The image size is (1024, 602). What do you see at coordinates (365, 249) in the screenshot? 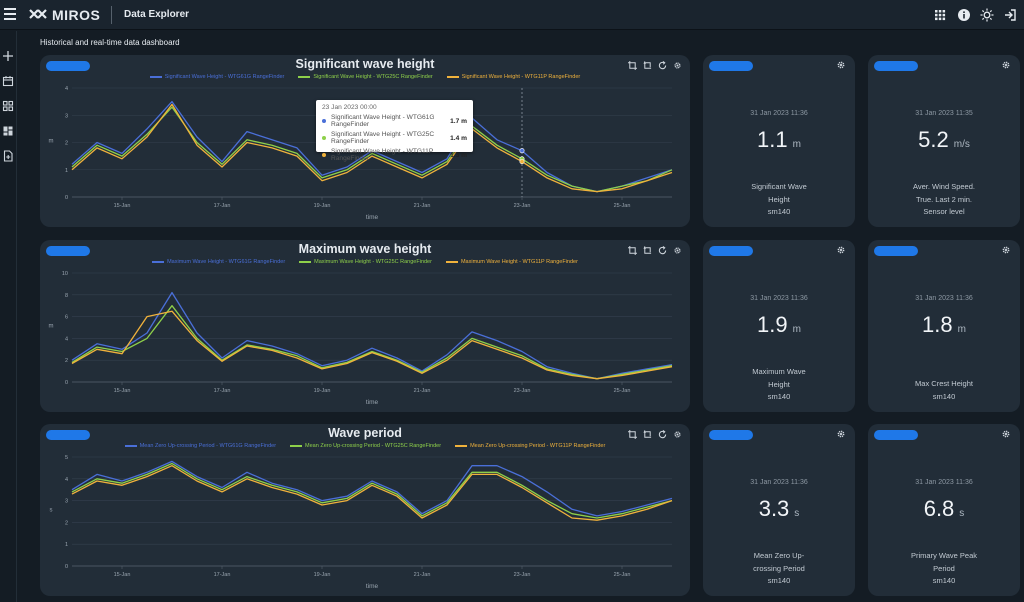
I see `chart-title: Maximum wave height` at bounding box center [365, 249].